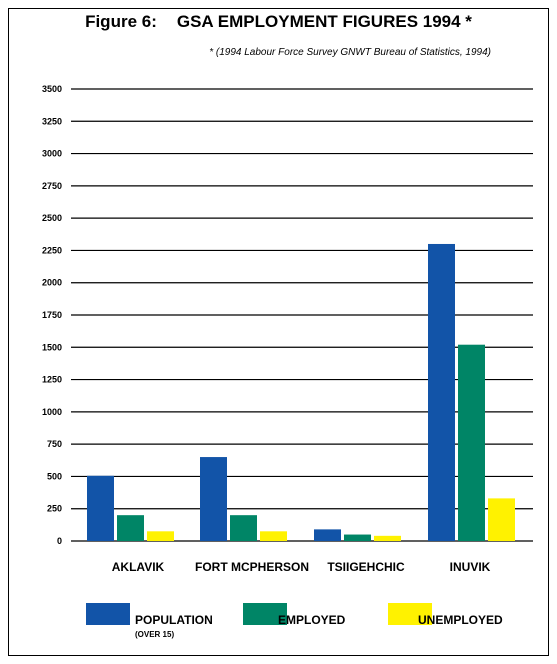  What do you see at coordinates (52, 121) in the screenshot?
I see `y-tick-label: 3250` at bounding box center [52, 121].